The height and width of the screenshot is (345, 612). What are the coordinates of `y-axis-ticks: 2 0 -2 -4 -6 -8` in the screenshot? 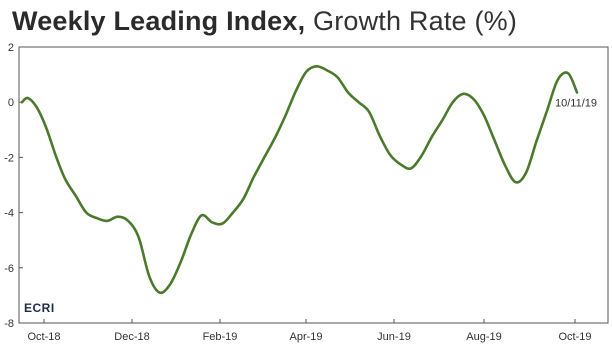 It's located at (13, 186).